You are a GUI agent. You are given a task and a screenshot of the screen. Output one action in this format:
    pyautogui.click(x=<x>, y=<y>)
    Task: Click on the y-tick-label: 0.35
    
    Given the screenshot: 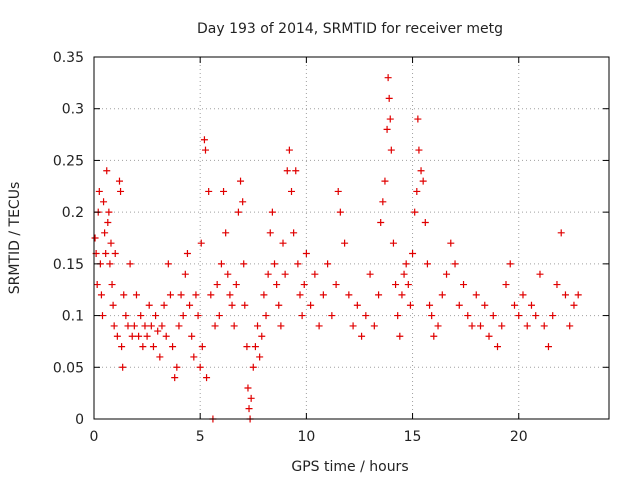 What is the action you would take?
    pyautogui.click(x=68, y=58)
    